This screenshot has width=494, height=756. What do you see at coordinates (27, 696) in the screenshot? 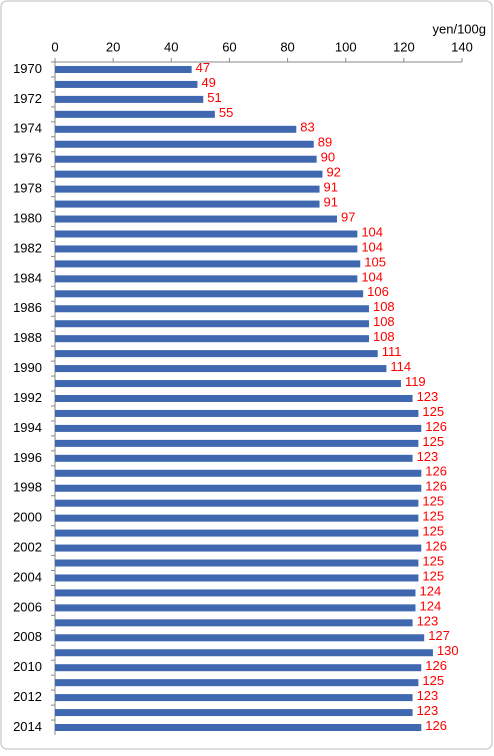
I see `y-tick-label: 2012` at bounding box center [27, 696].